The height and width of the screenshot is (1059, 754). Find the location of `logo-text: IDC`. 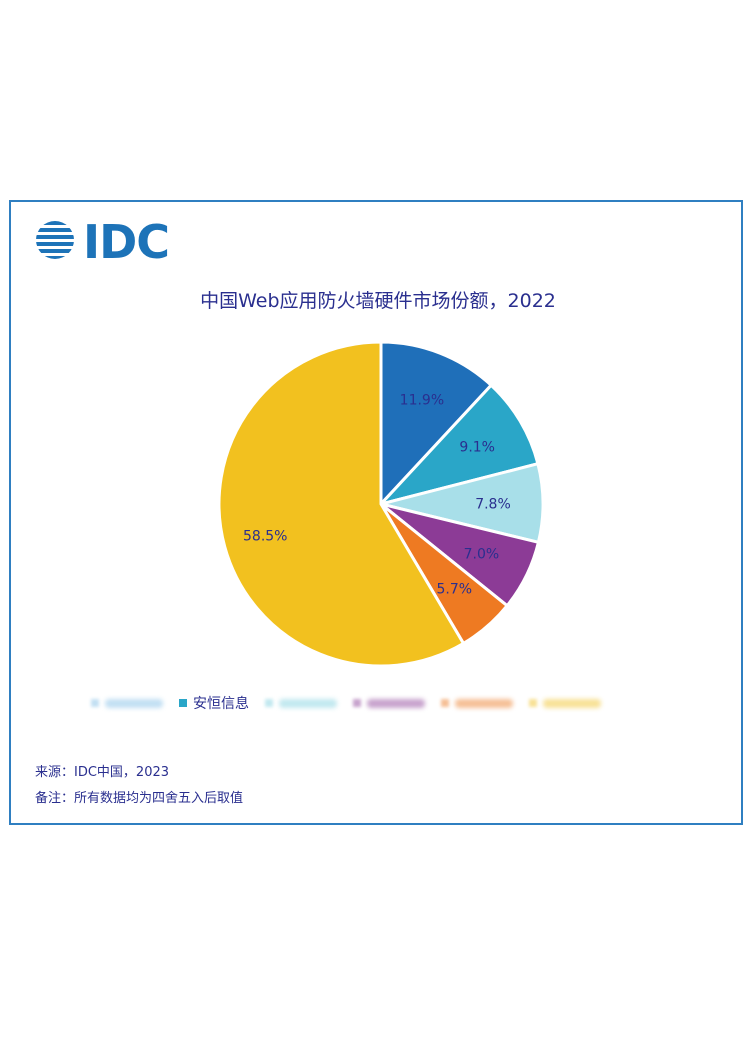

logo-text: IDC is located at coordinates (126, 242).